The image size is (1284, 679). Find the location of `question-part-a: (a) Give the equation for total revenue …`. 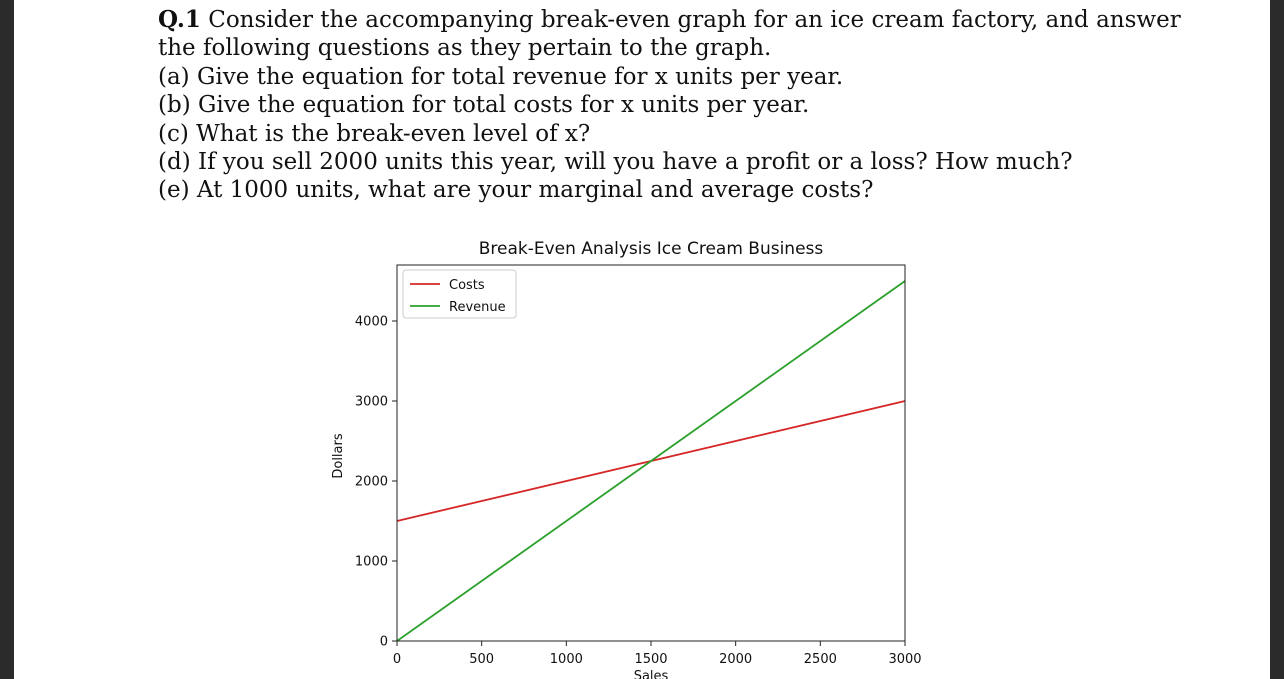

question-part-a: (a) Give the equation for total revenue … is located at coordinates (501, 76).